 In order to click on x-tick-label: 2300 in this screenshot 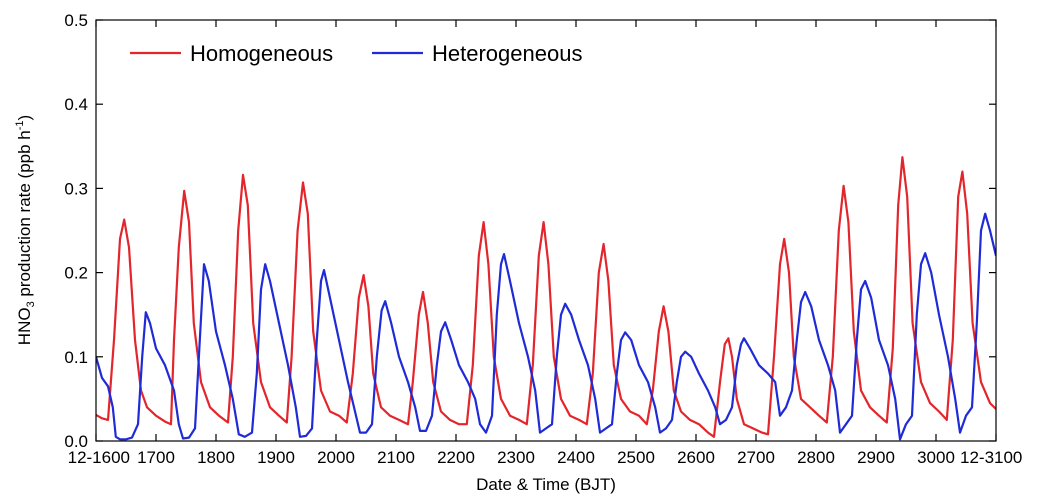, I will do `click(516, 457)`.